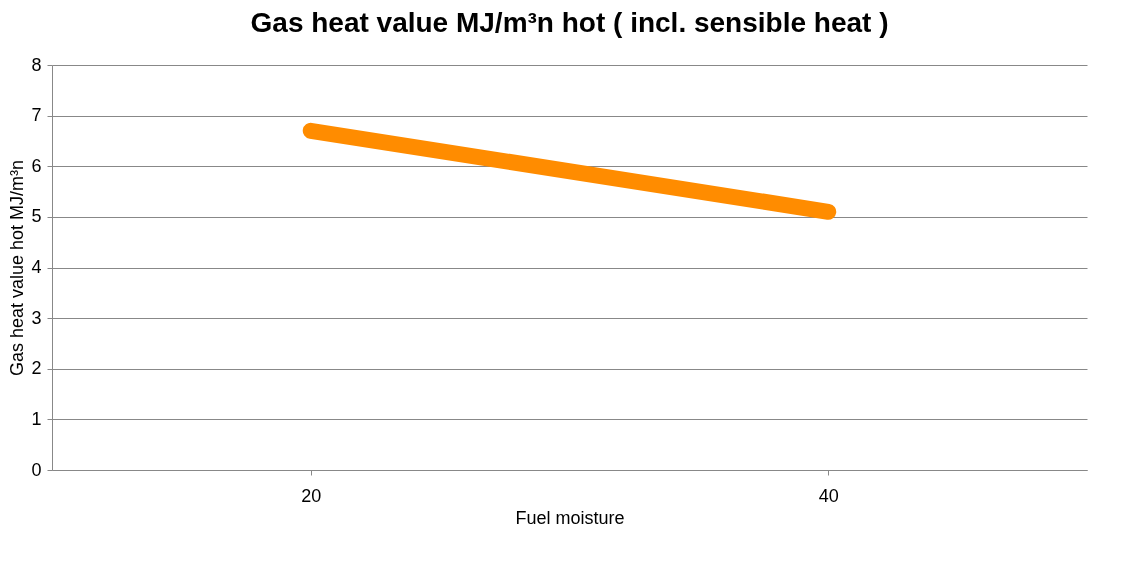 The width and height of the screenshot is (1124, 566). Describe the element at coordinates (36, 115) in the screenshot. I see `y-tick-label: 7` at that location.